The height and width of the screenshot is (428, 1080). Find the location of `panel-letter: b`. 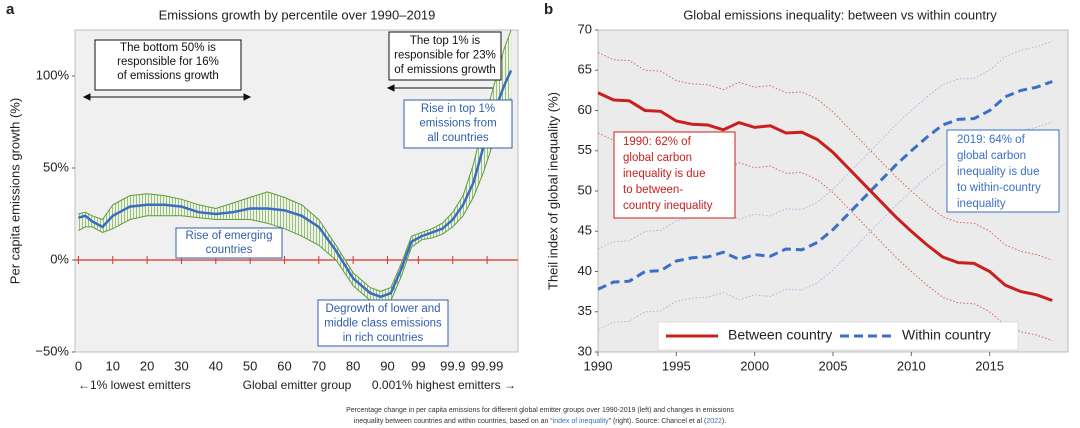

panel-letter: b is located at coordinates (548, 9).